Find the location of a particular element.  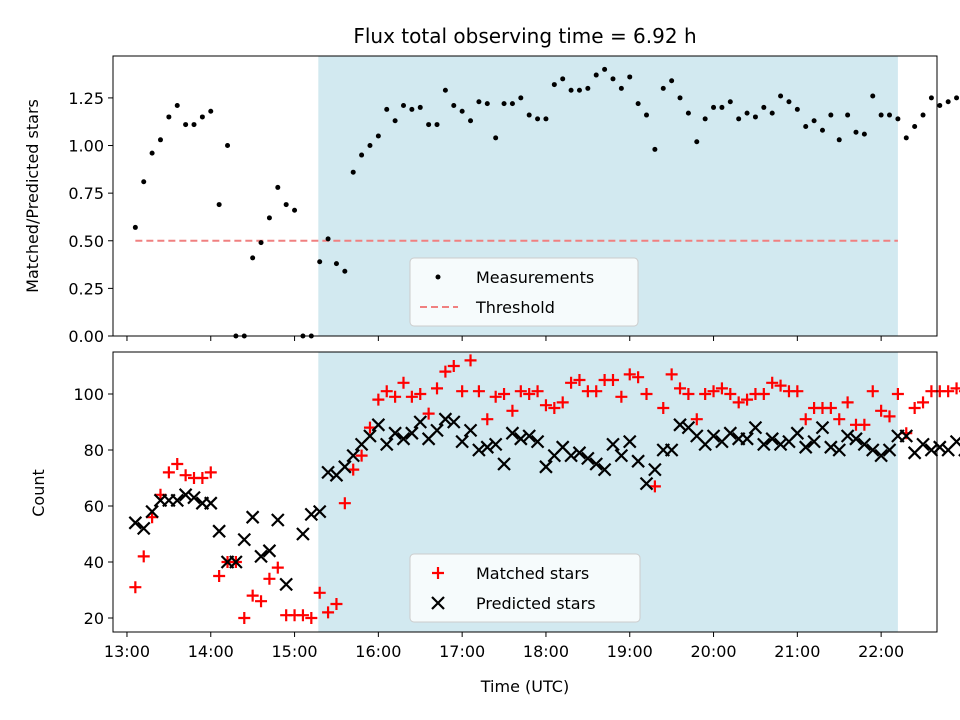

chart-title: Flux total observing time = 6.92 h is located at coordinates (524, 36).